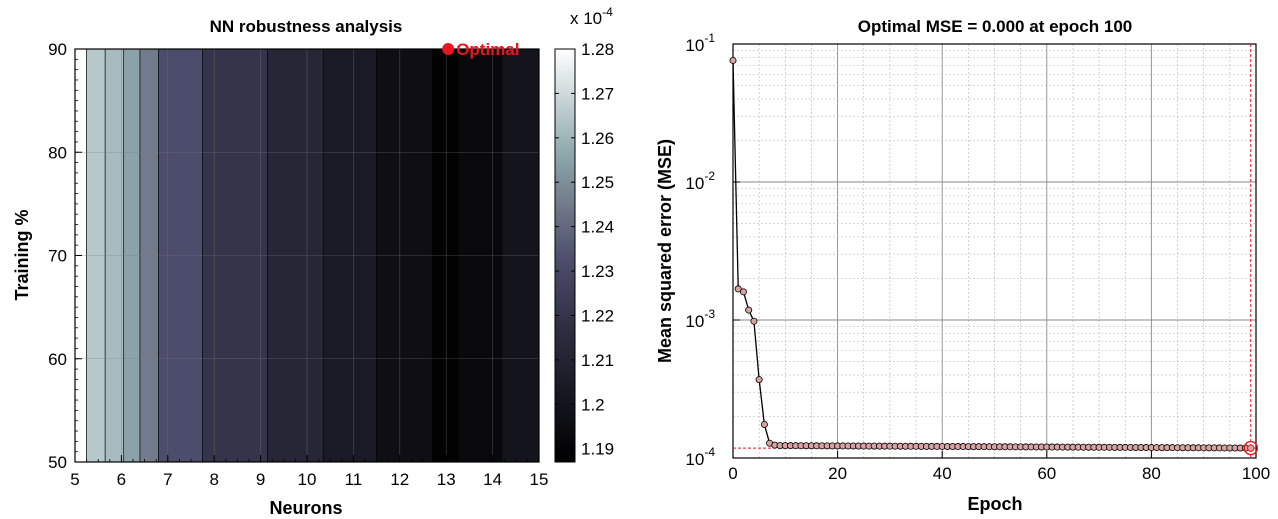 This screenshot has height=519, width=1278. What do you see at coordinates (539, 479) in the screenshot?
I see `heatmap-x-tick-label: 15` at bounding box center [539, 479].